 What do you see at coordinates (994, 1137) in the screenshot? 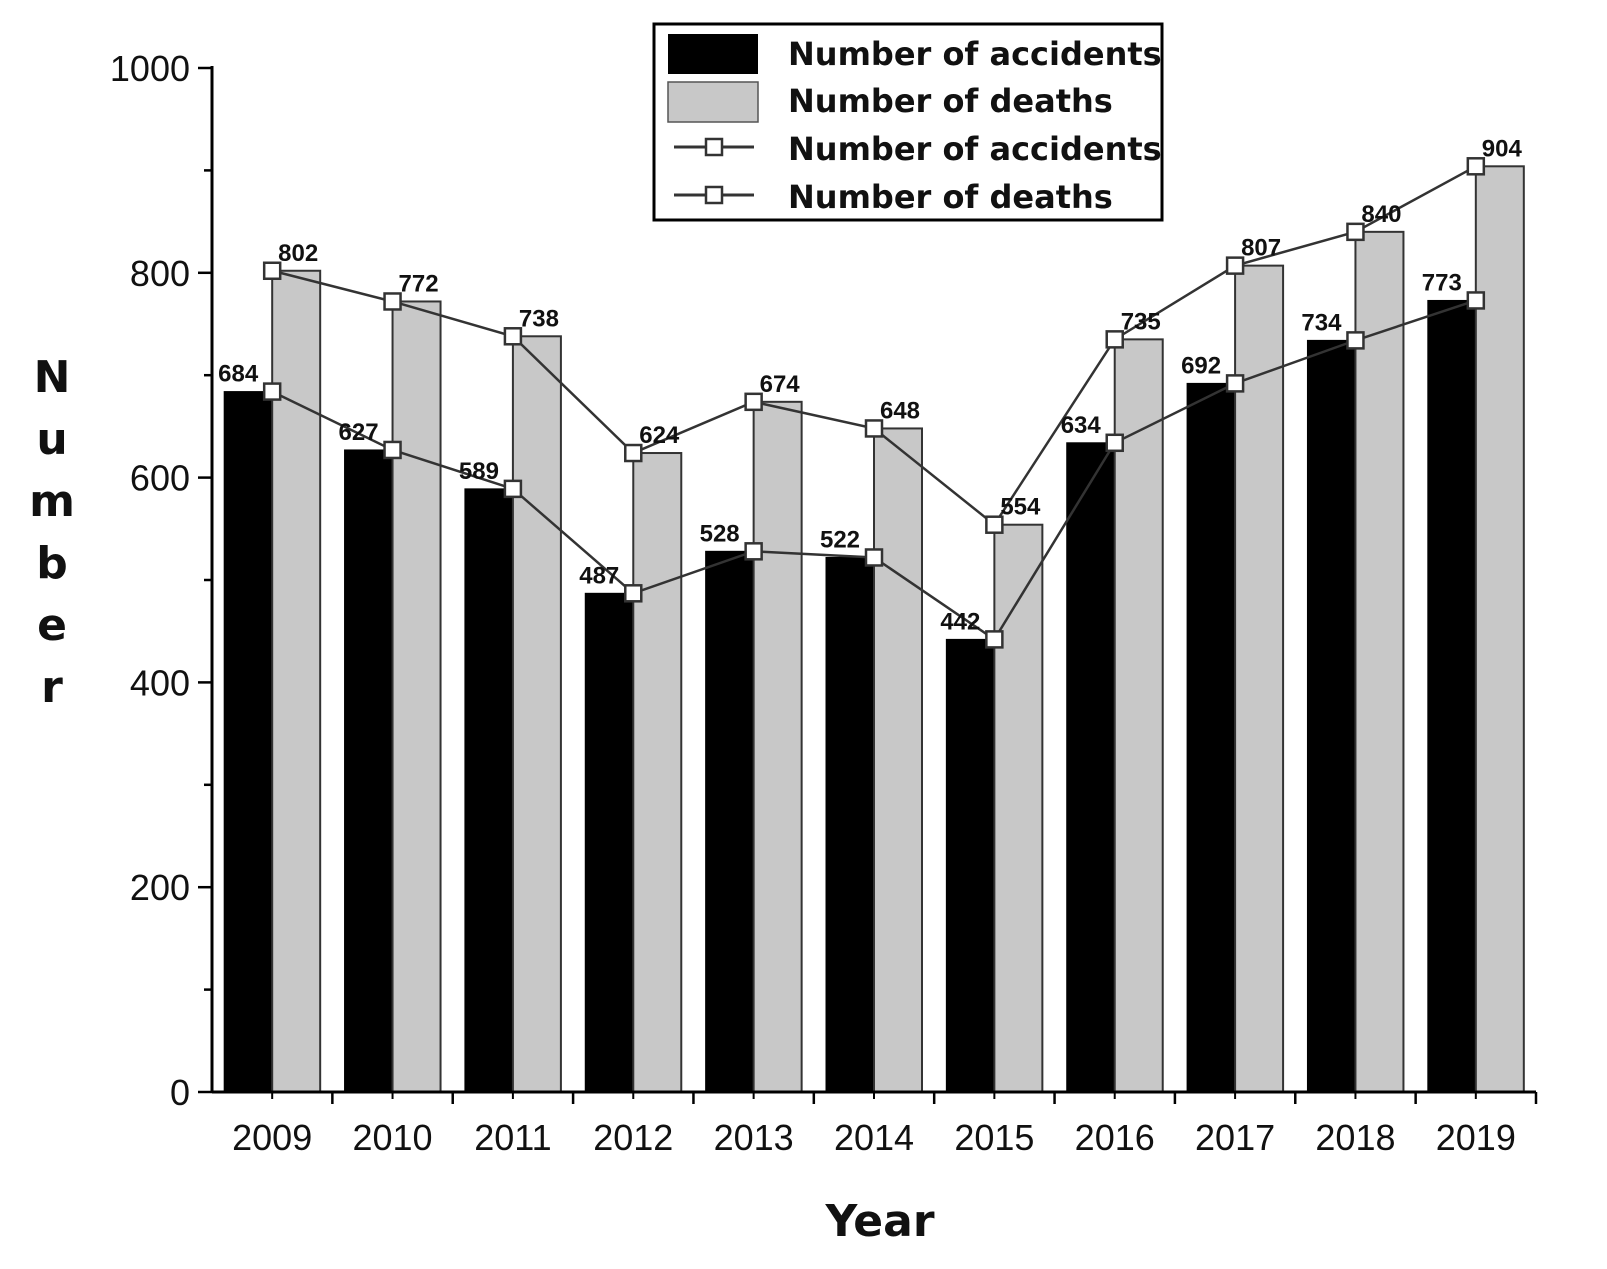
I see `x-tick-label-2015: 2015` at bounding box center [994, 1137].